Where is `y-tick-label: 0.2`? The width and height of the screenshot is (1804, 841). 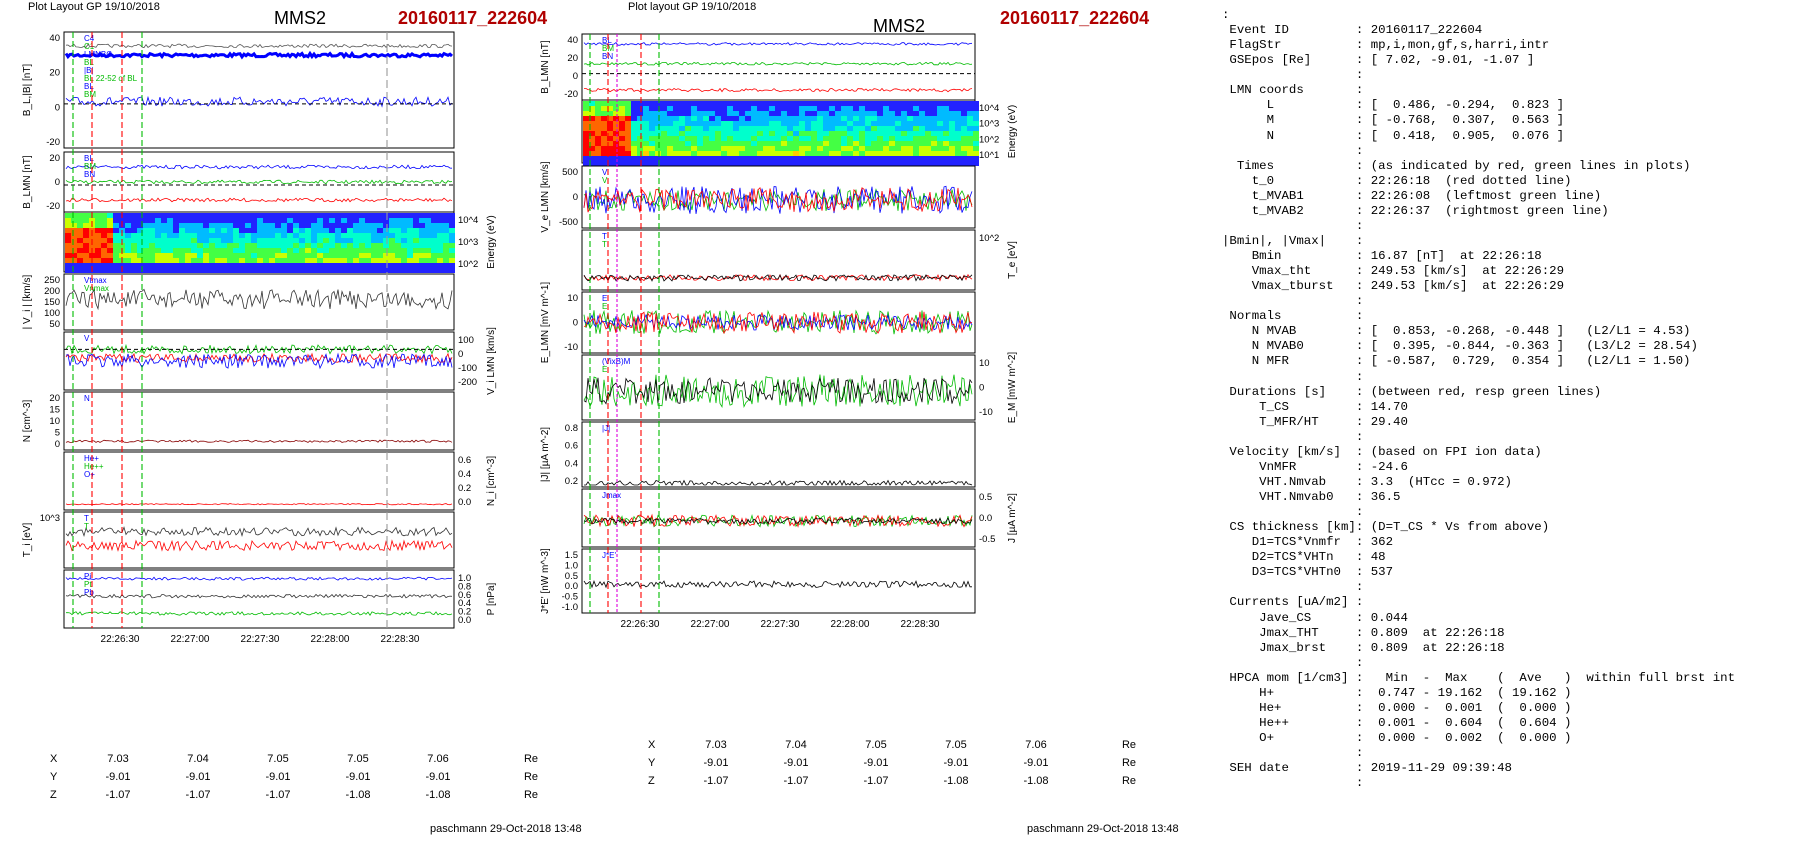 y-tick-label: 0.2 is located at coordinates (464, 612).